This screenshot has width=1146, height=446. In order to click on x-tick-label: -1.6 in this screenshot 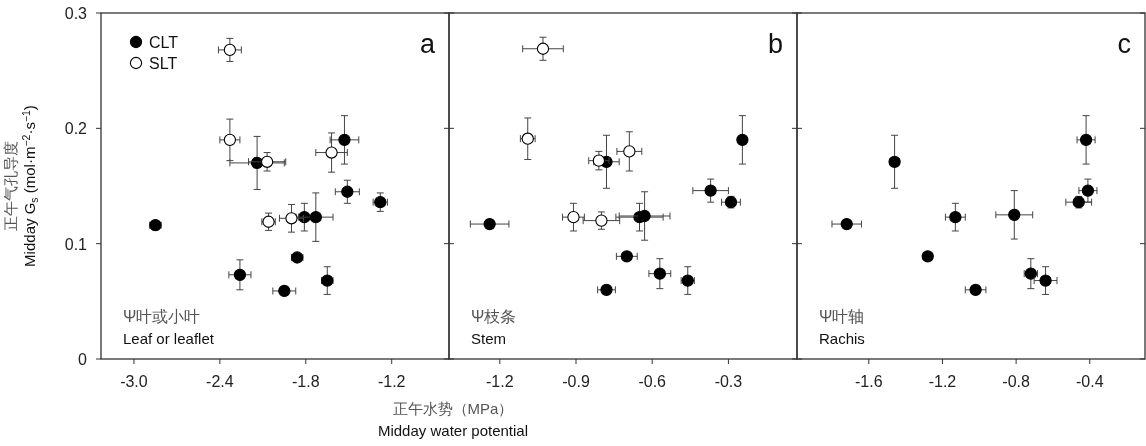, I will do `click(869, 381)`.